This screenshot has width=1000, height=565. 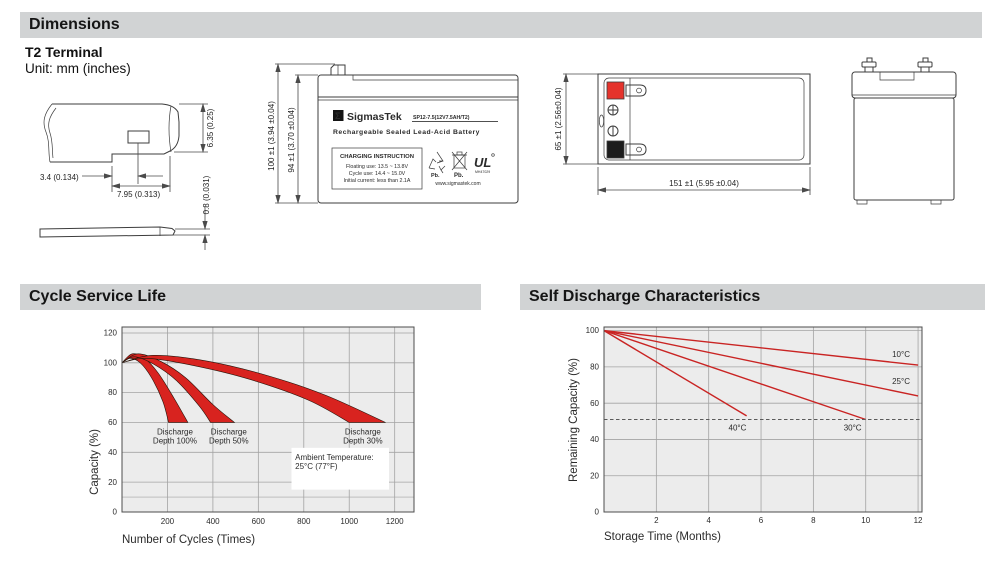 What do you see at coordinates (656, 520) in the screenshot?
I see `x-tick-label: 2` at bounding box center [656, 520].